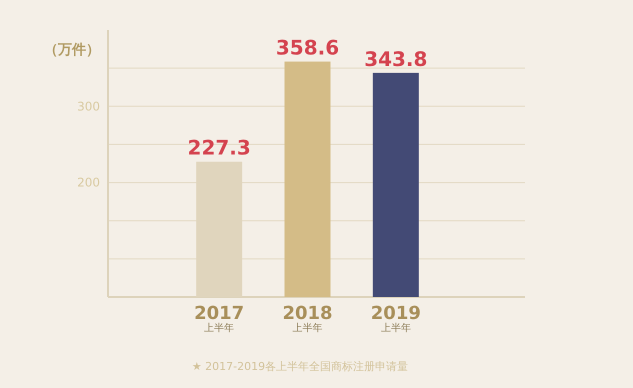  What do you see at coordinates (88, 106) in the screenshot?
I see `y-tick-label: 300` at bounding box center [88, 106].